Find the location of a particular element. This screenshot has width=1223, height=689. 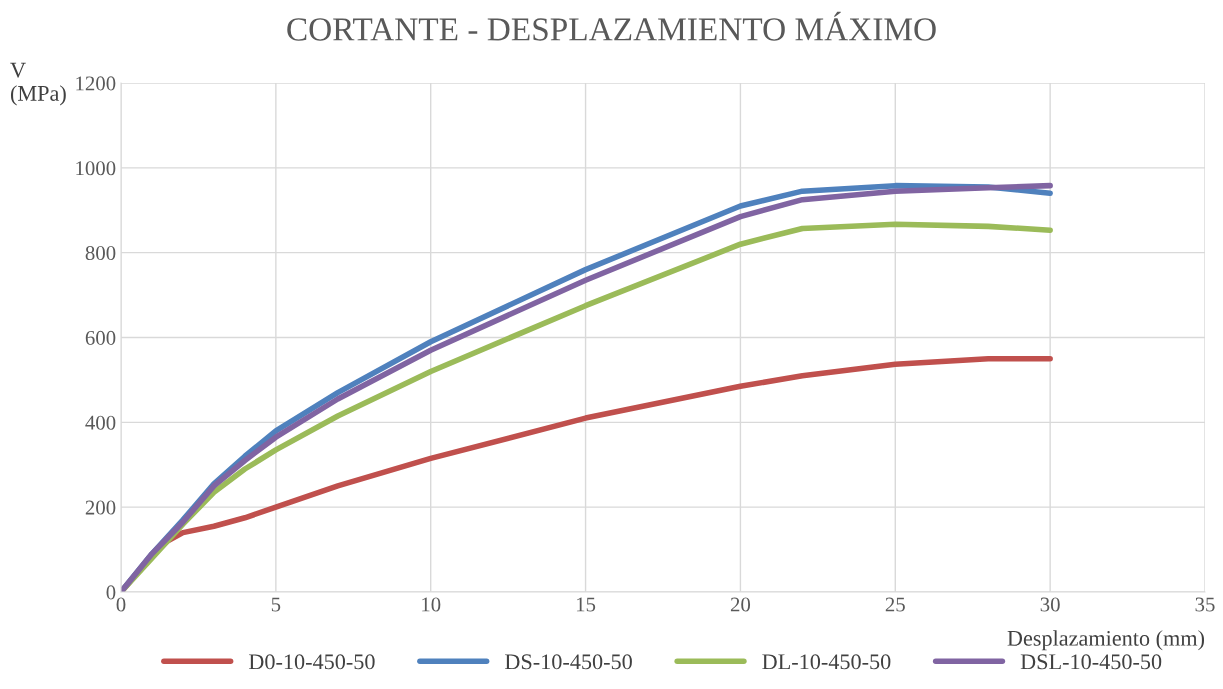

x-tick-label: 15 is located at coordinates (586, 604).